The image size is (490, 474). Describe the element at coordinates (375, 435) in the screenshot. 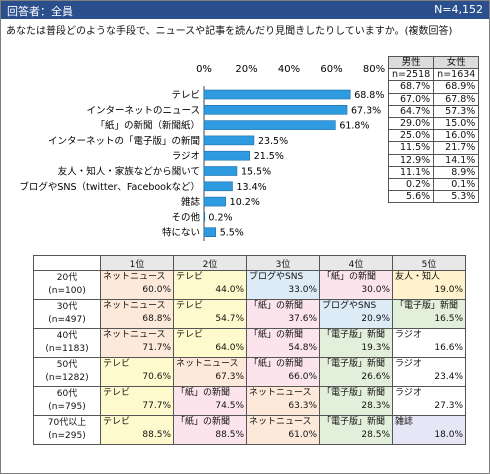

I see `medium-percent: 28.5%` at that location.